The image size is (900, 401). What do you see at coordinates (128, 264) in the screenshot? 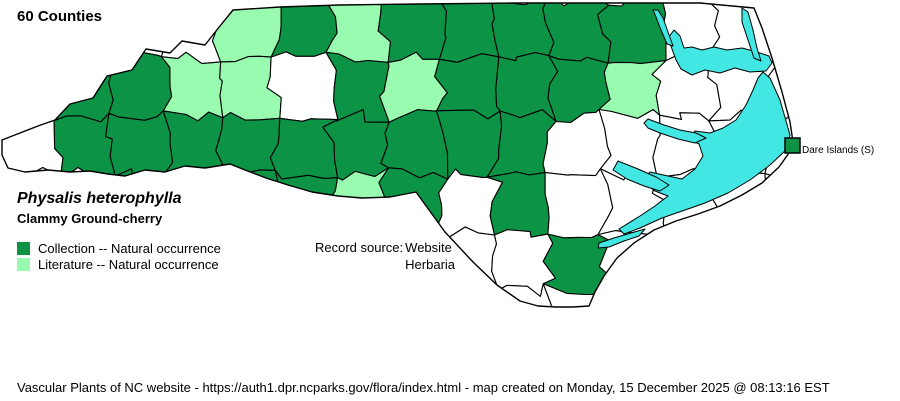
I see `literature-label: Literature -- Natural occurrence` at bounding box center [128, 264].